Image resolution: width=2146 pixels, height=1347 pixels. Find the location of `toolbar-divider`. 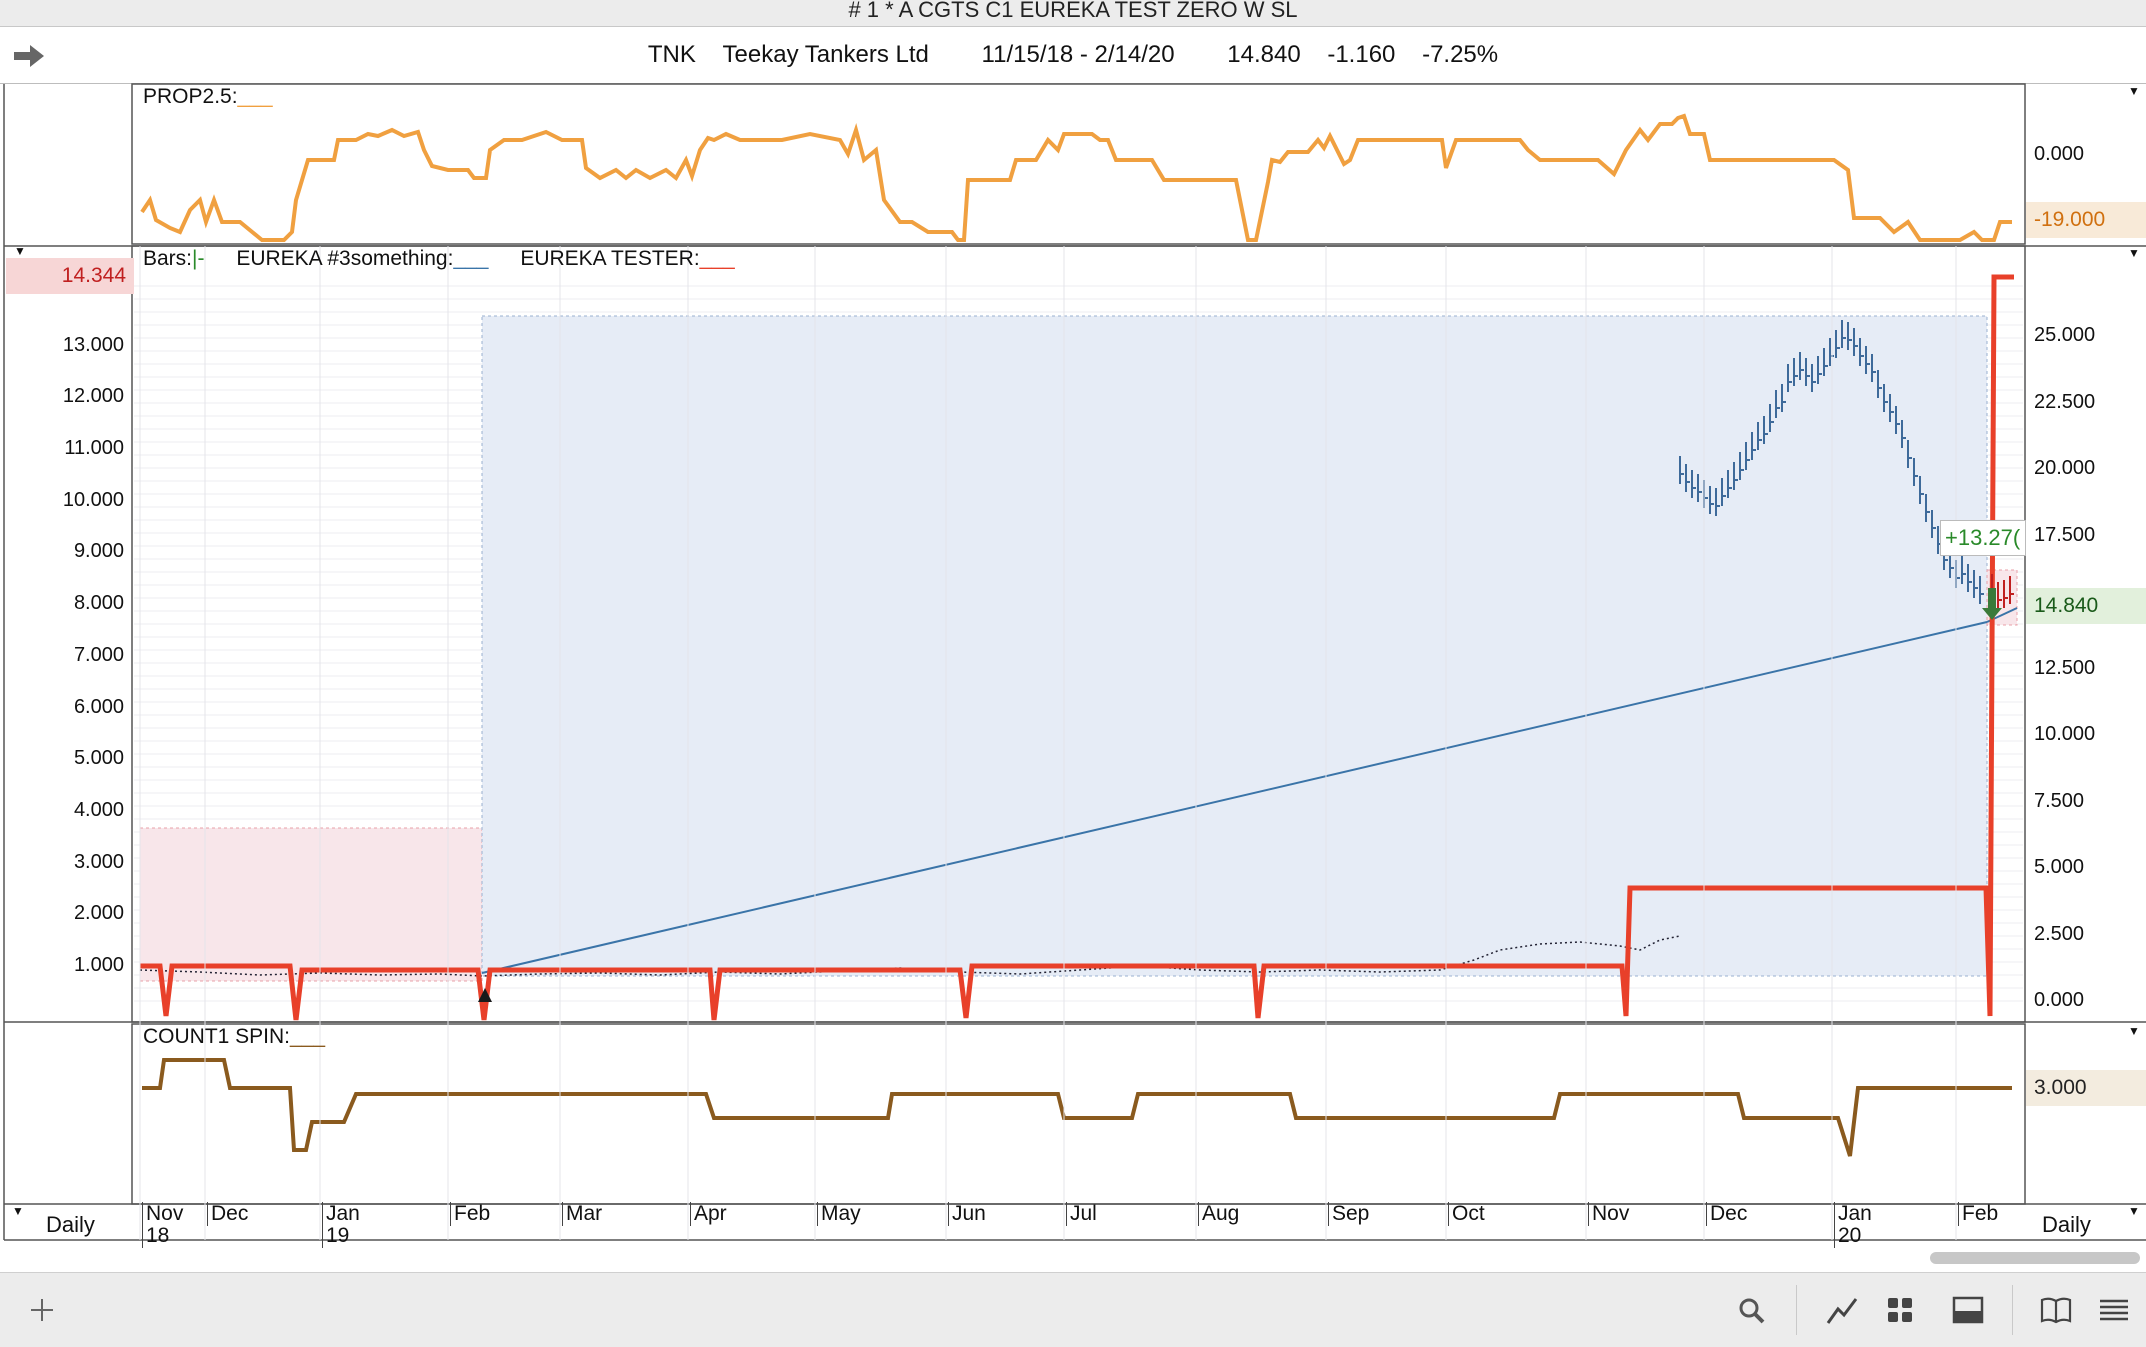

toolbar-divider is located at coordinates (1796, 1310).